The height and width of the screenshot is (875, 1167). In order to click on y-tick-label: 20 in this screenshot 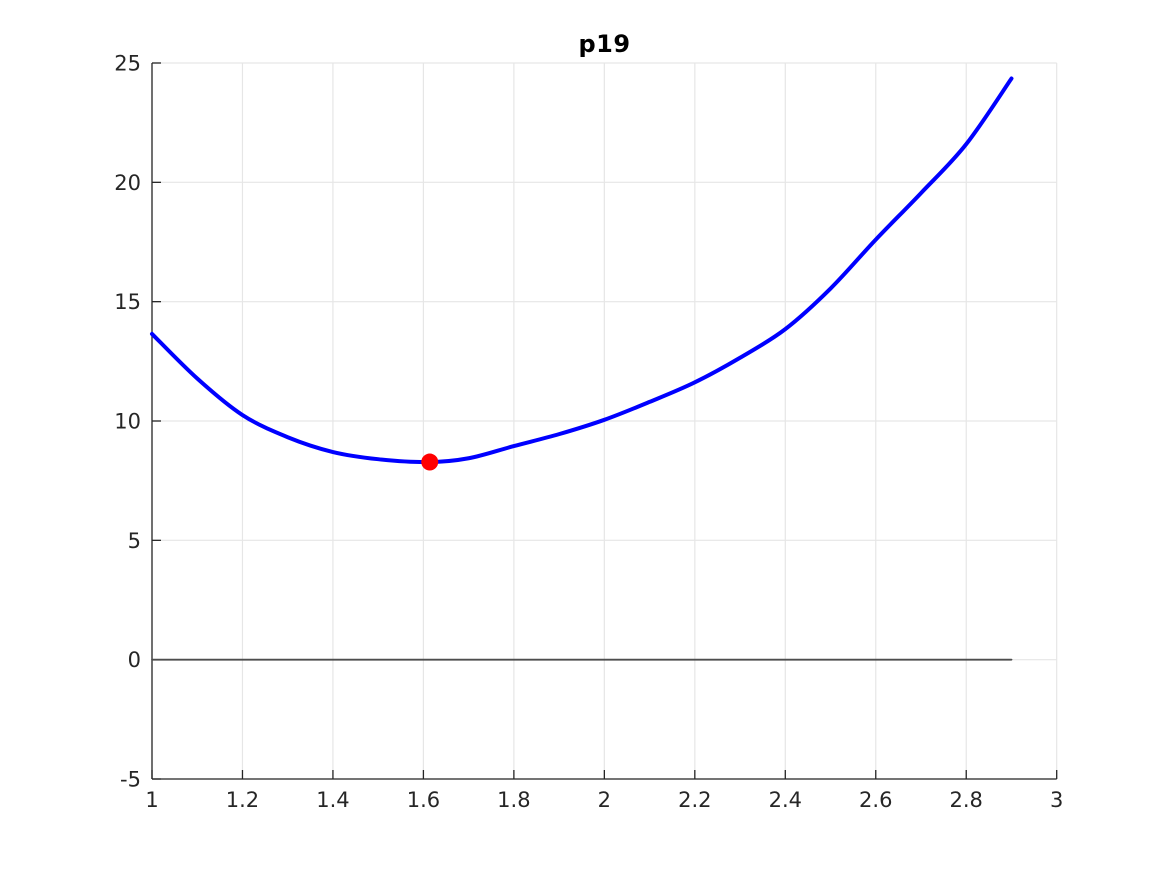, I will do `click(127, 183)`.